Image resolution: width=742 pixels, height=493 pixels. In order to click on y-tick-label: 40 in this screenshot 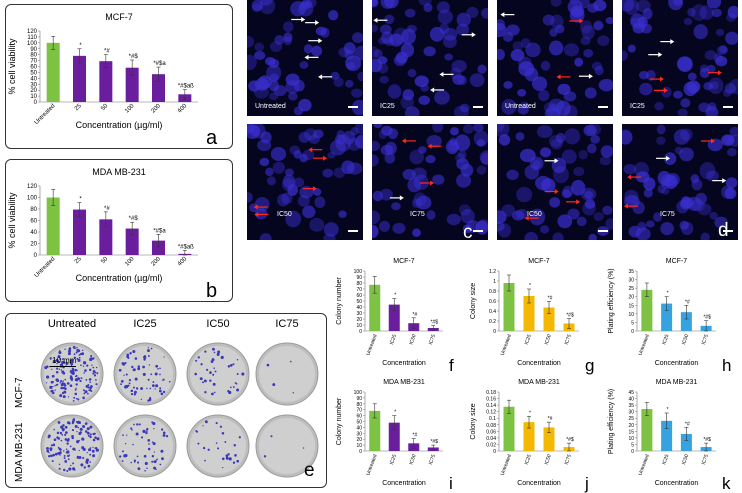, I will do `click(631, 400)`.